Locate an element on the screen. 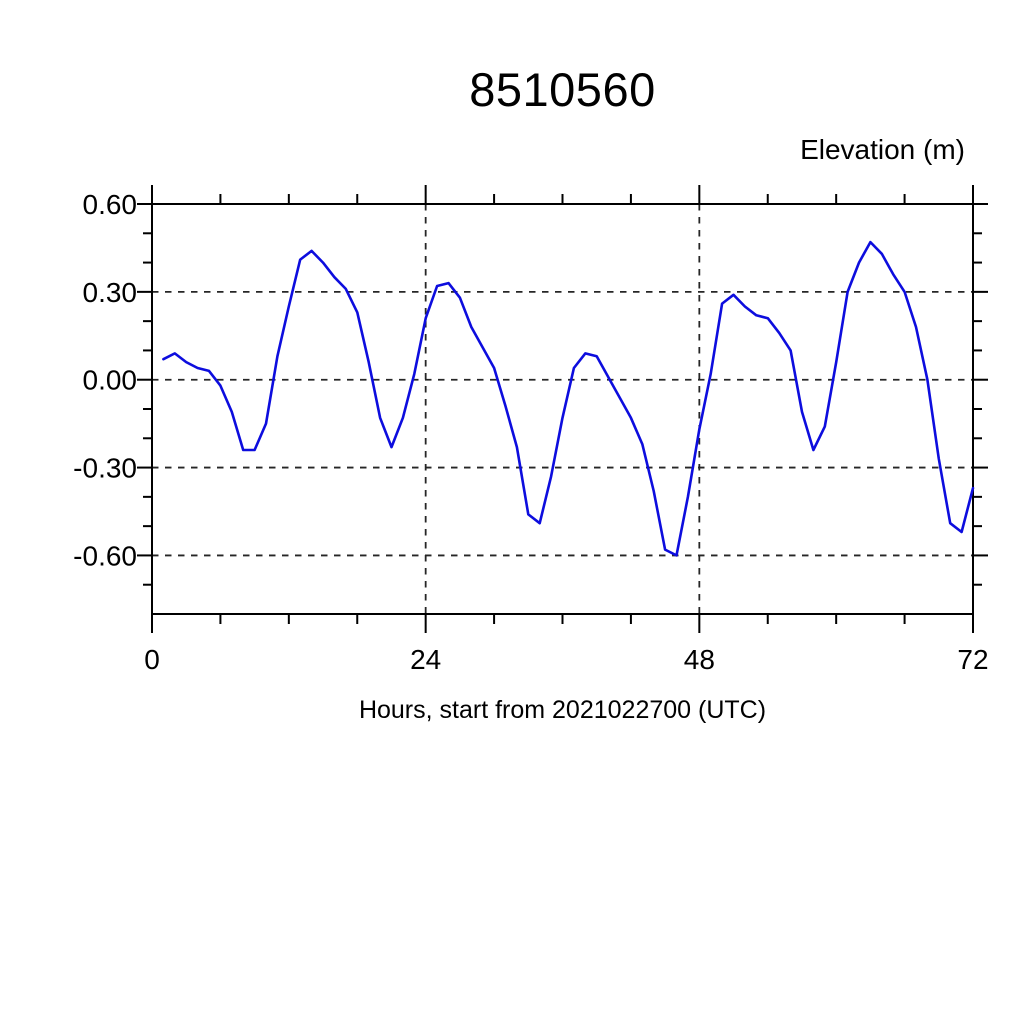  y-tick-label: 0.00 is located at coordinates (110, 380).